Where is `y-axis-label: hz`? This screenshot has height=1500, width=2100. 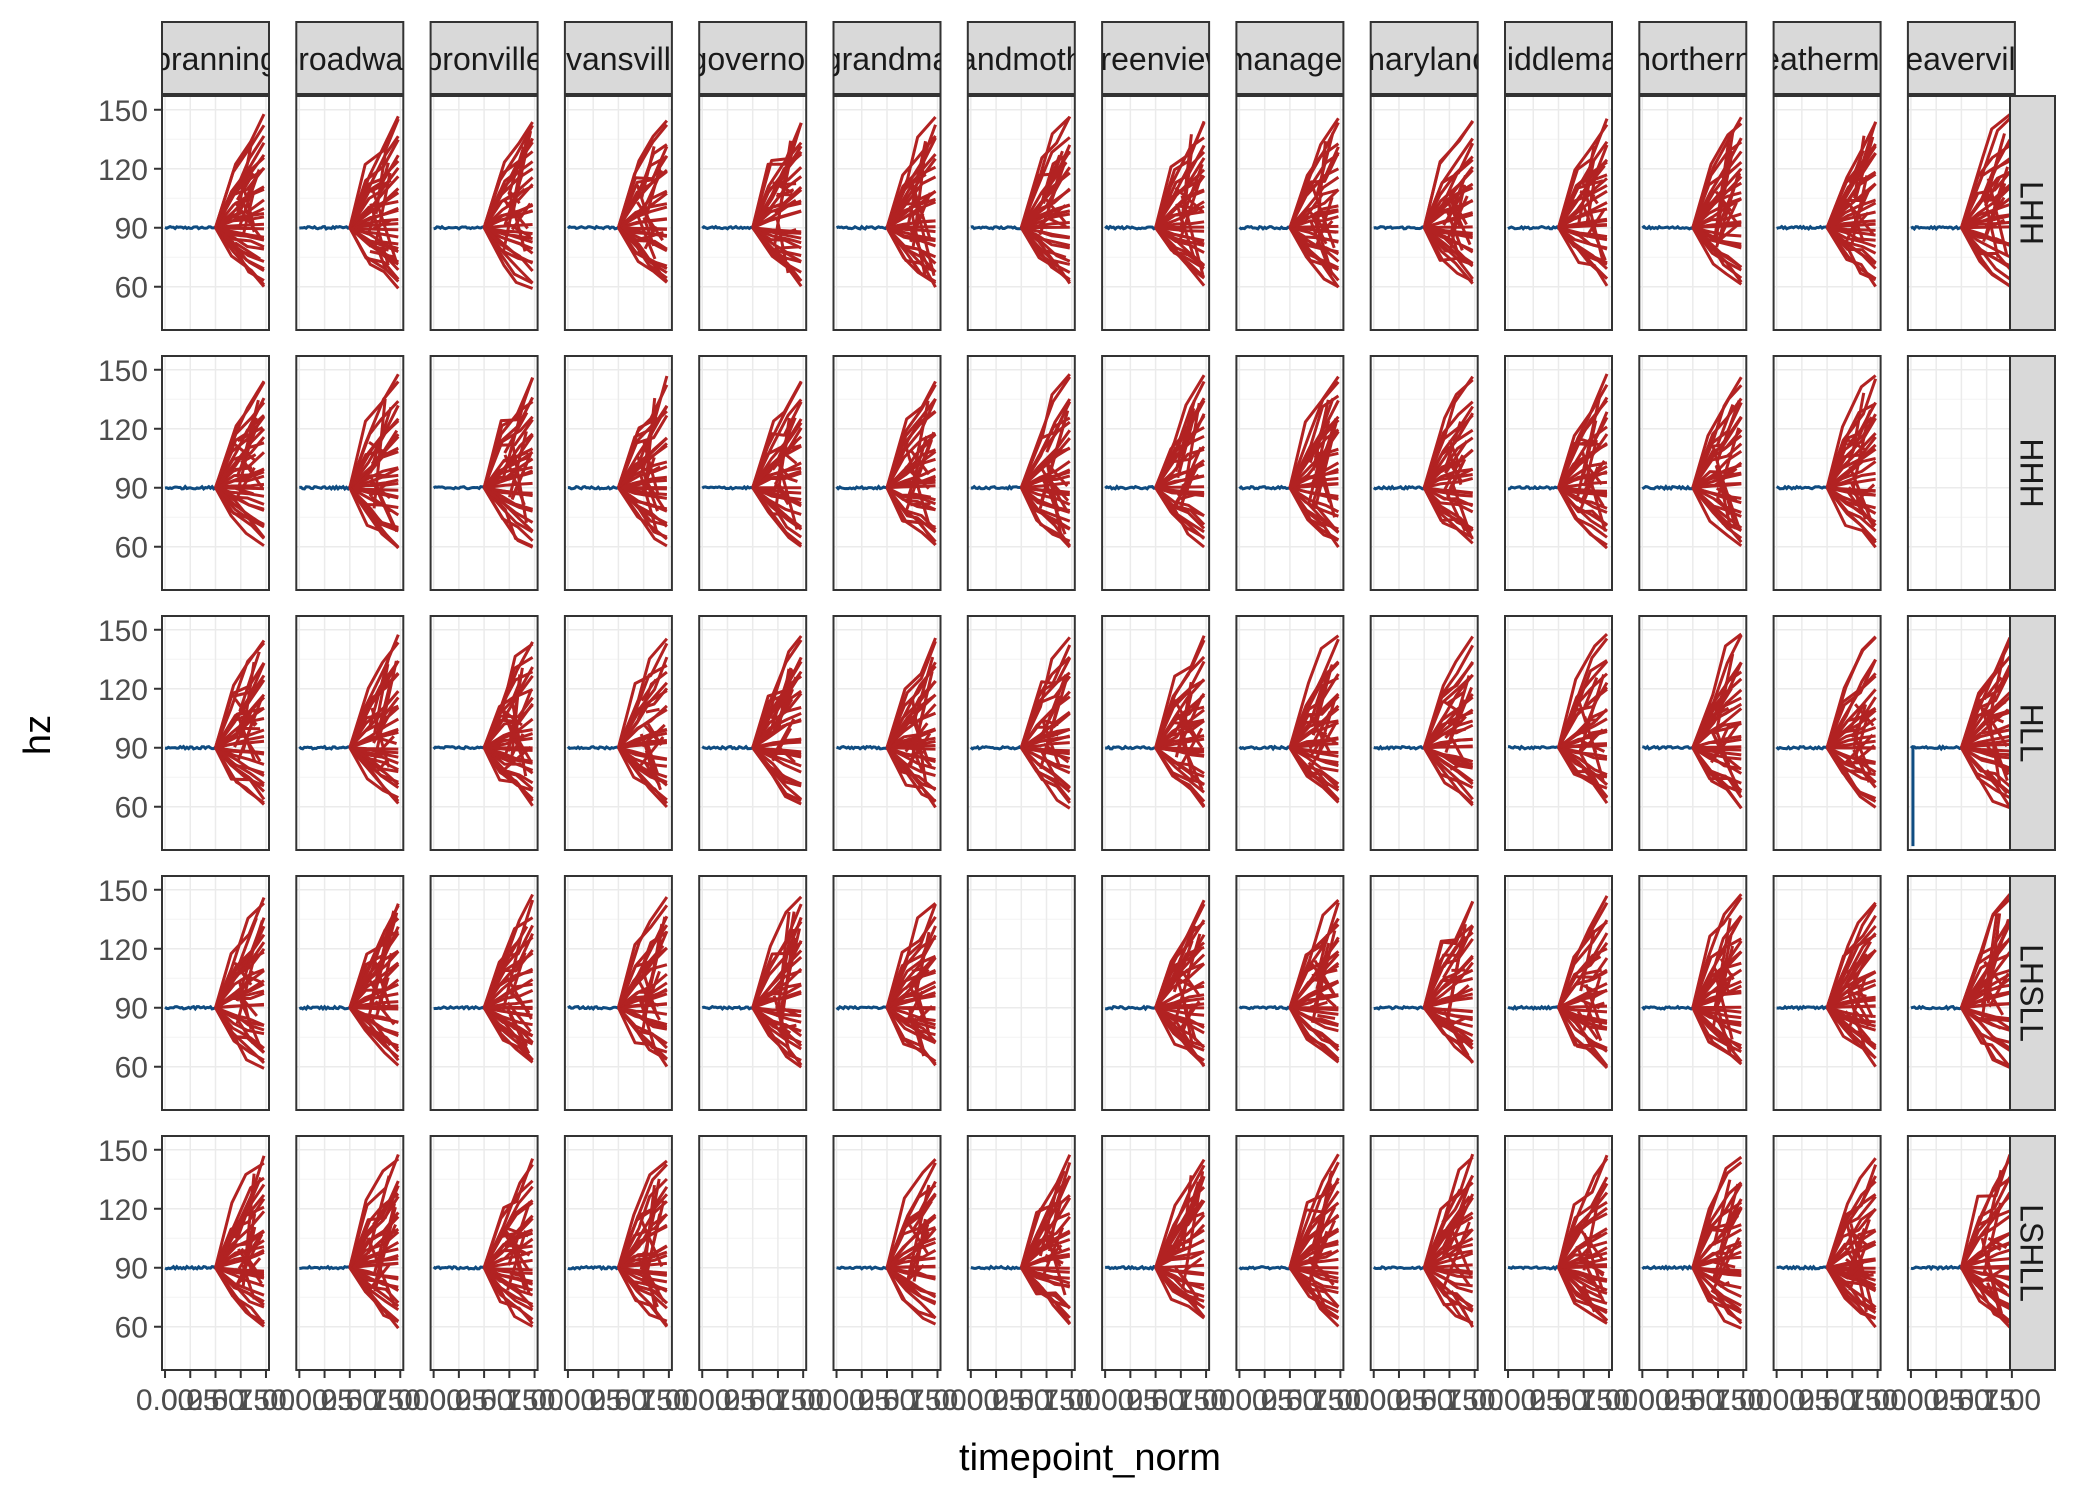 y-axis-label: hz is located at coordinates (38, 735).